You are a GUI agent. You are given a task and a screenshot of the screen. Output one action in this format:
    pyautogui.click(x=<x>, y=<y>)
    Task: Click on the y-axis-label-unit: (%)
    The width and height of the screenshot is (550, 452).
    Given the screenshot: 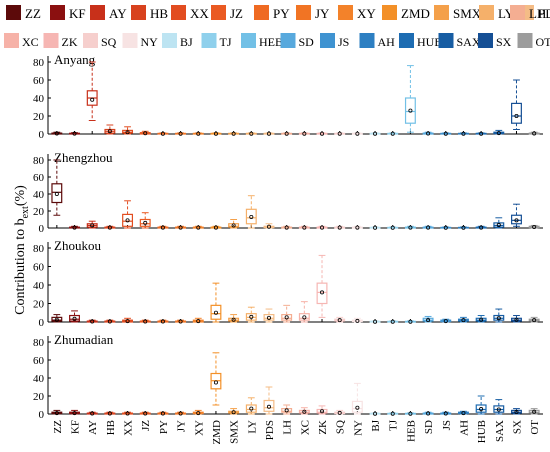 What is the action you would take?
    pyautogui.click(x=20, y=195)
    